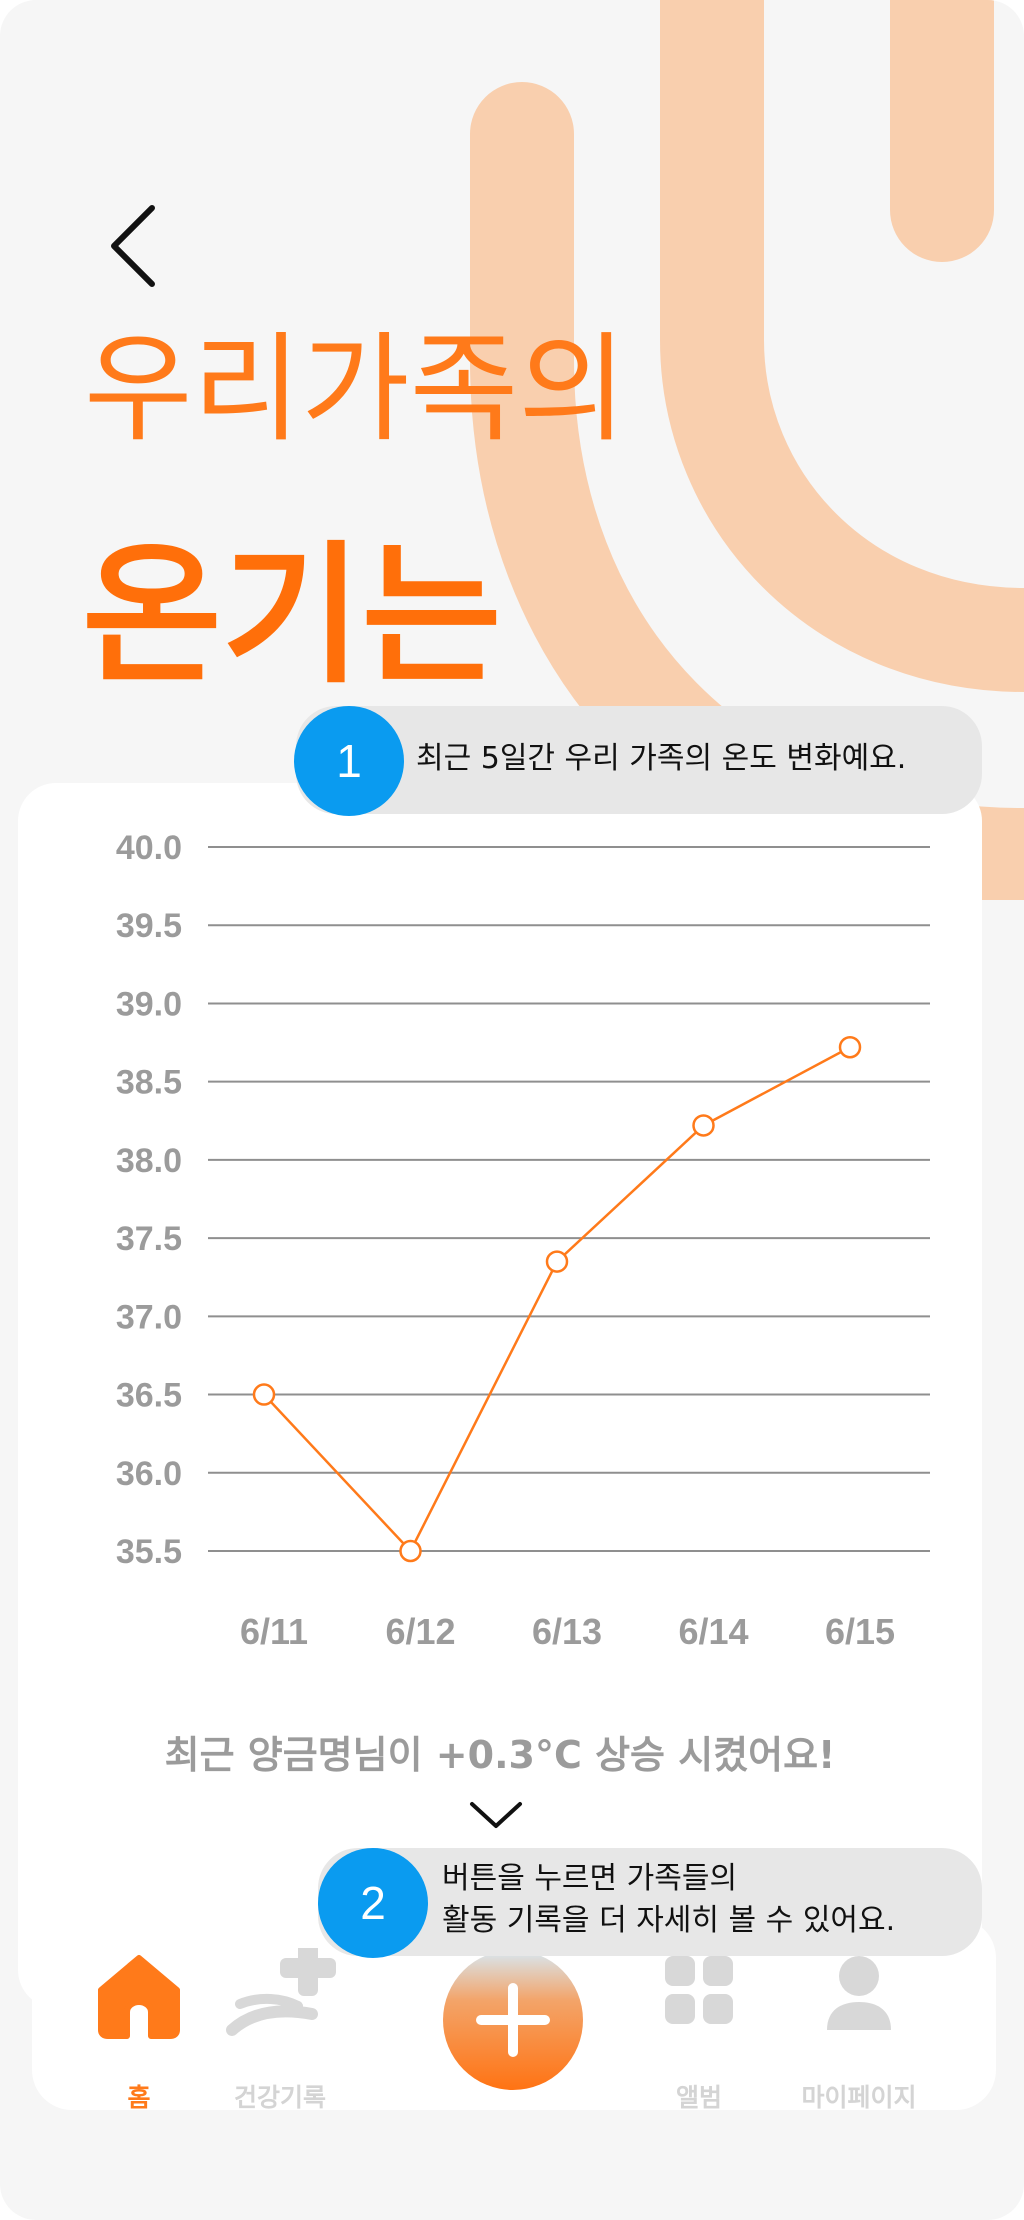 Image resolution: width=1024 pixels, height=2220 pixels. Describe the element at coordinates (698, 2097) in the screenshot. I see `nav-label-album: 앨범` at that location.